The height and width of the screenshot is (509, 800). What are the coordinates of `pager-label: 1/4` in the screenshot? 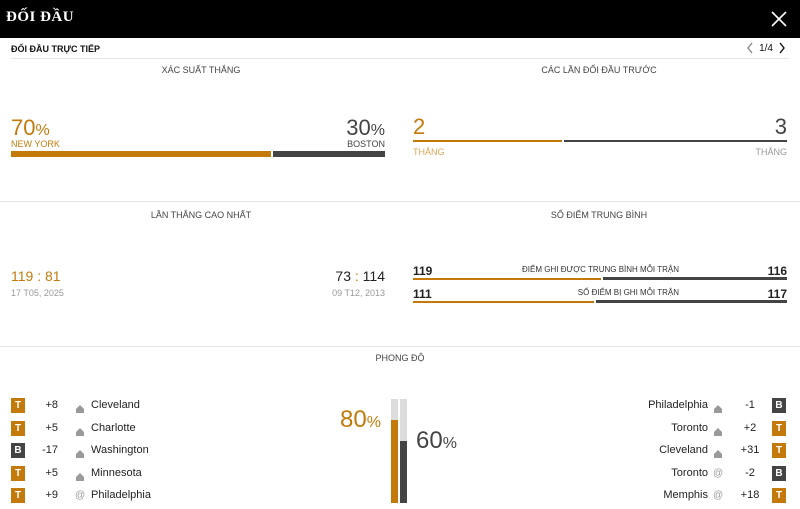 It's located at (766, 48).